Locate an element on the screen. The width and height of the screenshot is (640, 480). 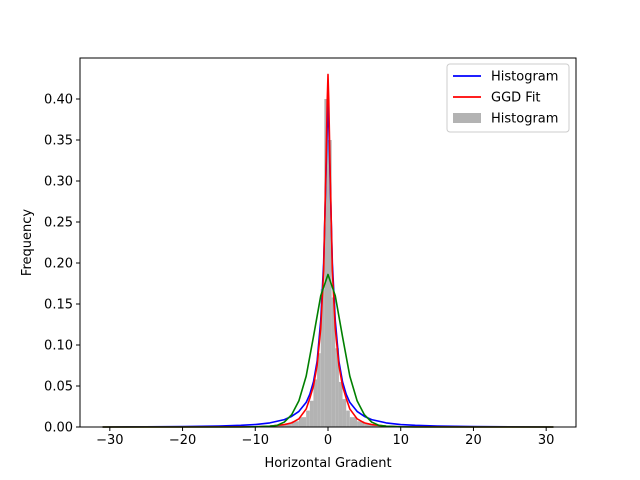
legend-swatch is located at coordinates (467, 118).